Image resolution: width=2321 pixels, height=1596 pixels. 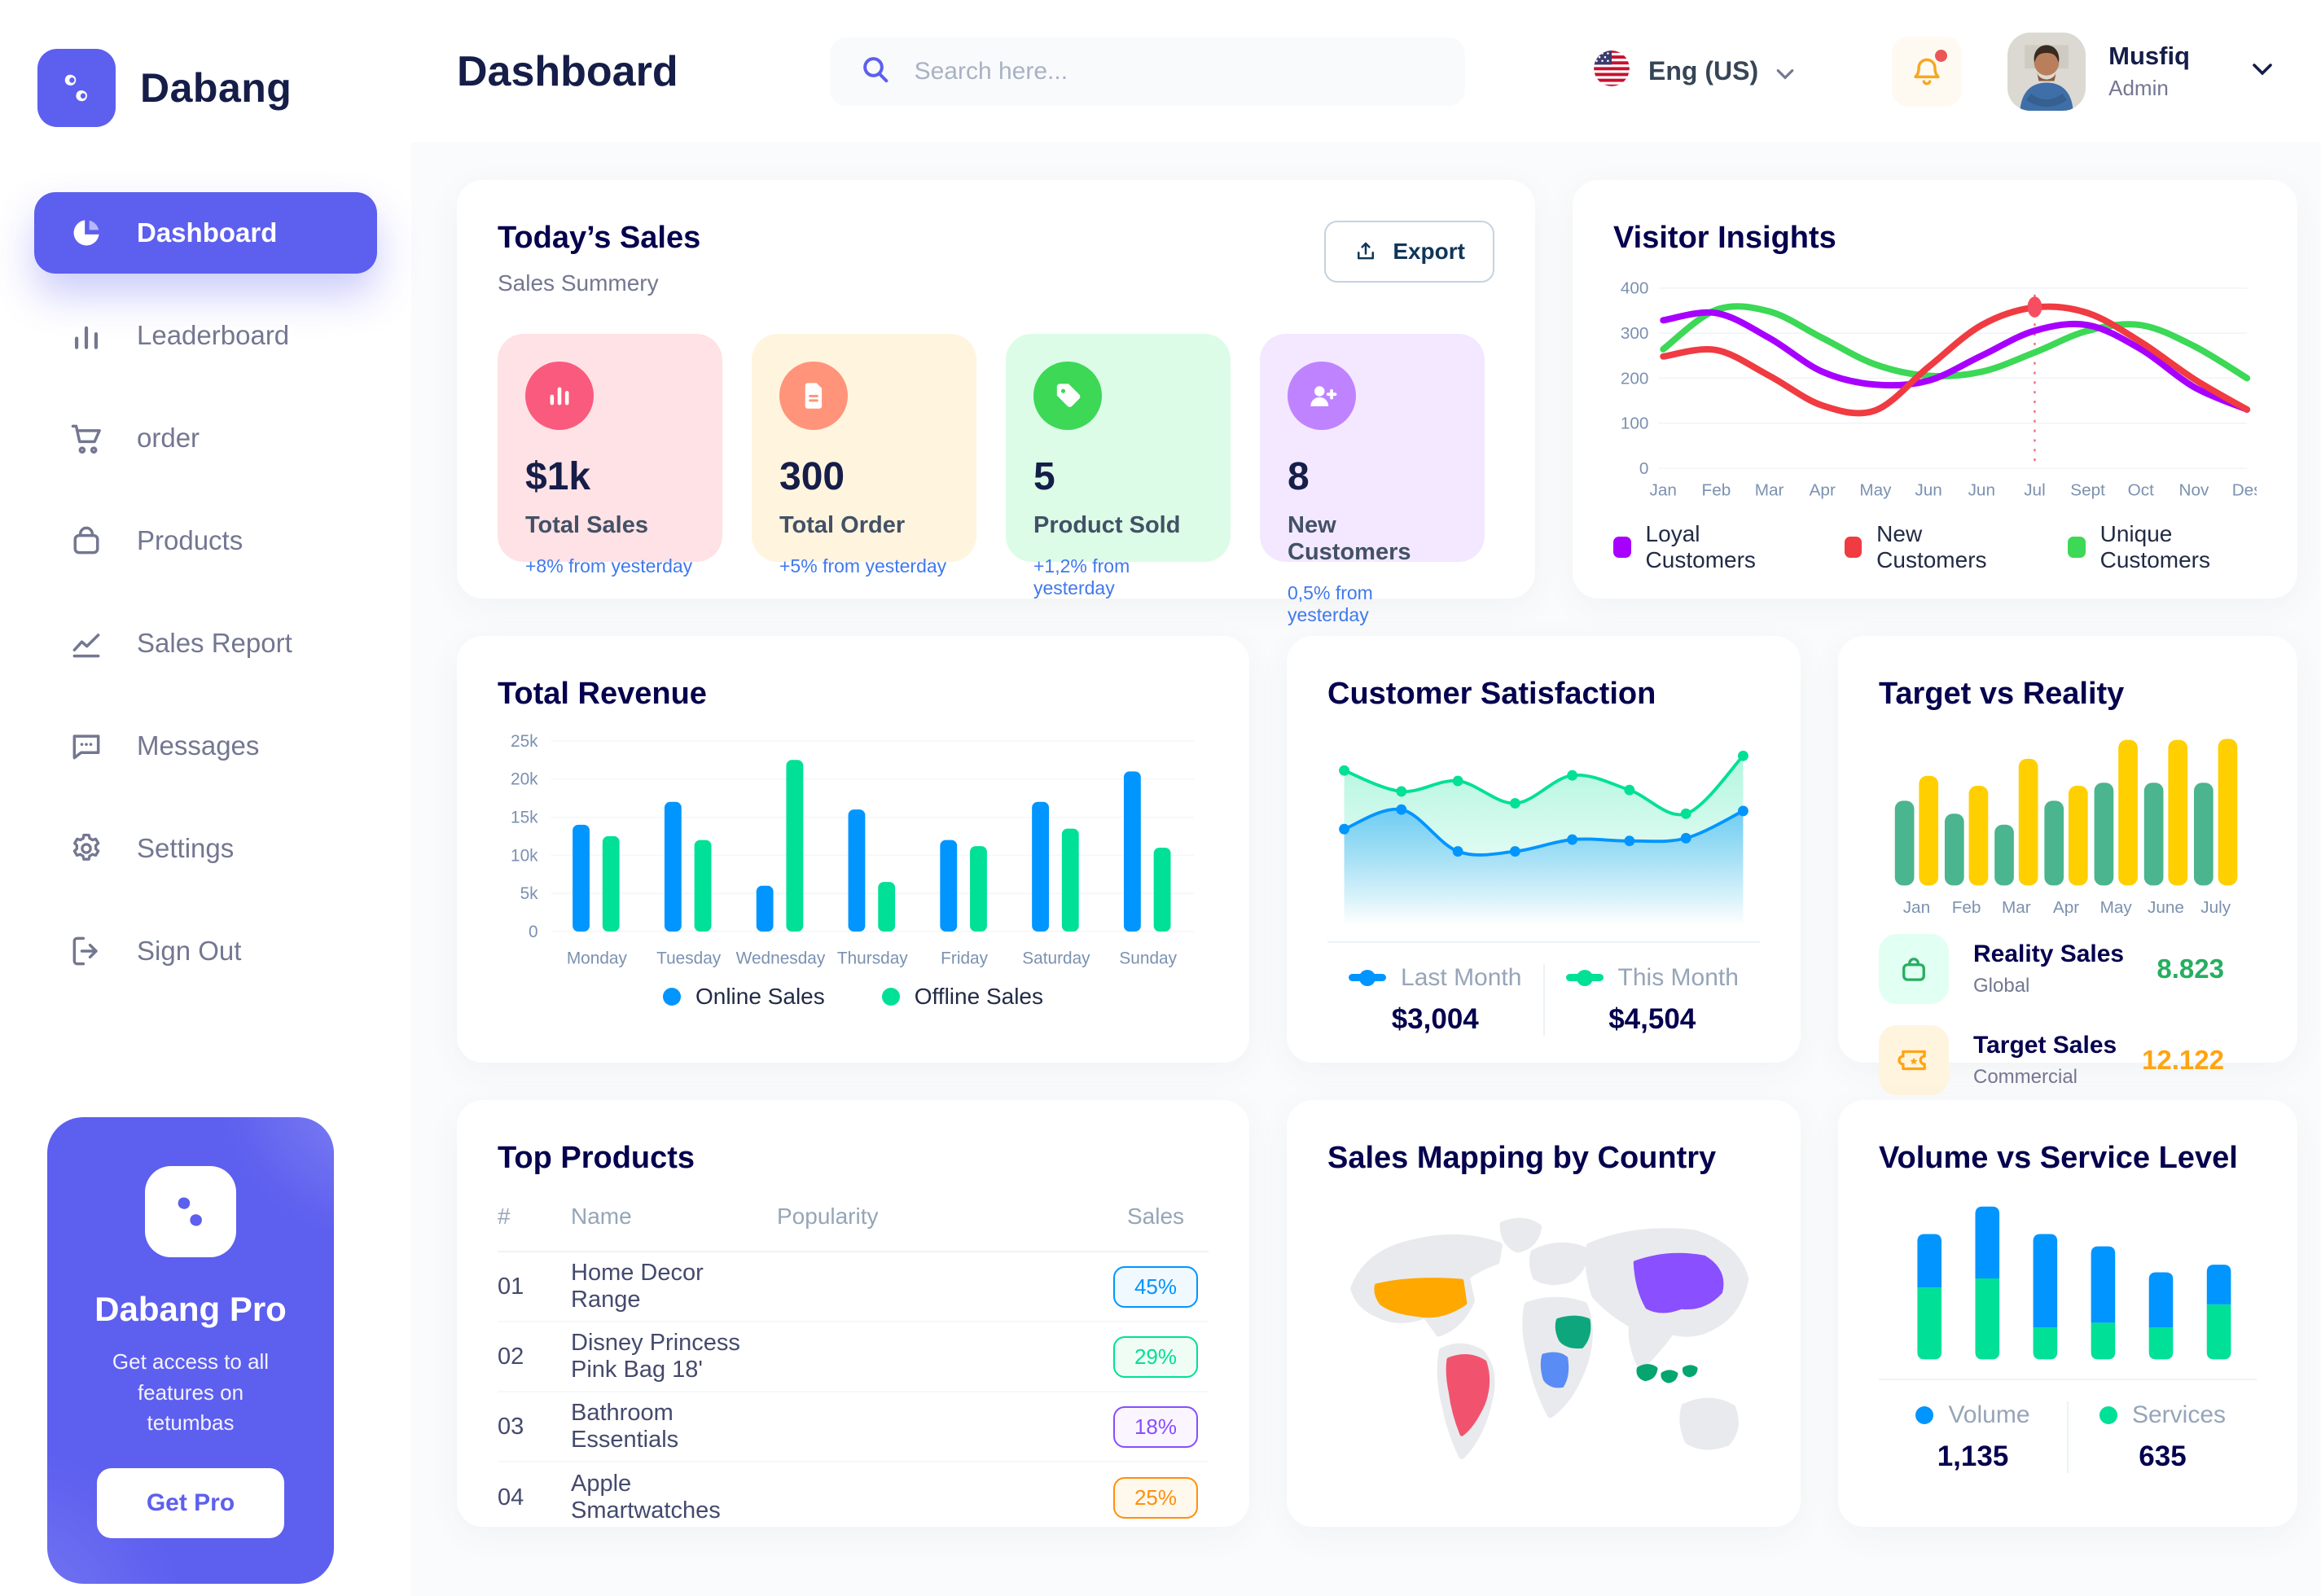 I want to click on search-input, so click(x=1174, y=71).